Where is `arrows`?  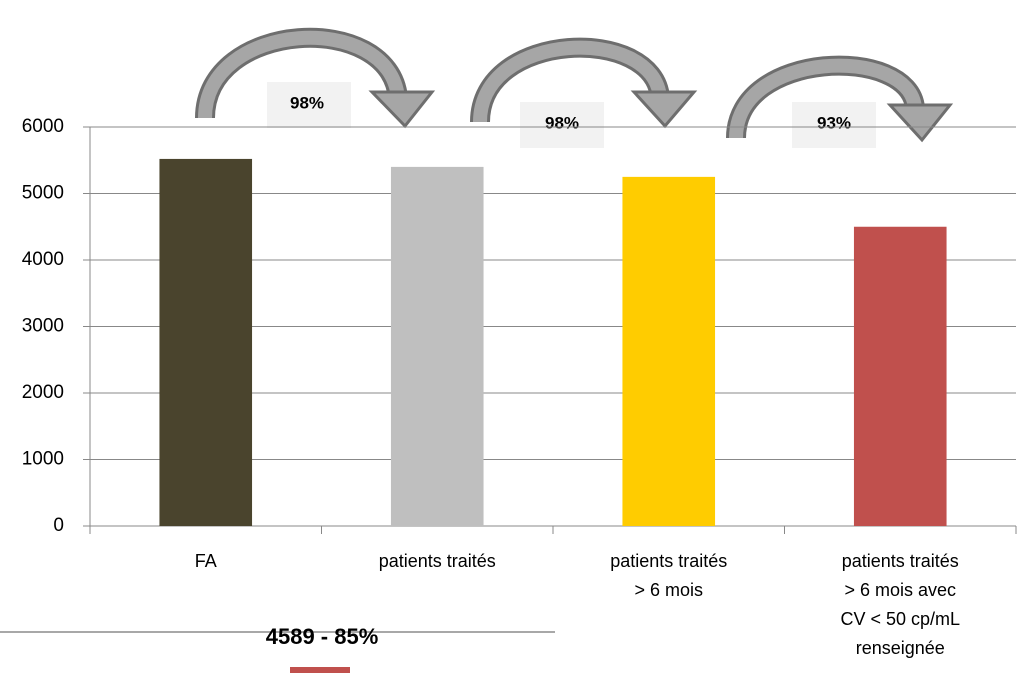 arrows is located at coordinates (574, 85).